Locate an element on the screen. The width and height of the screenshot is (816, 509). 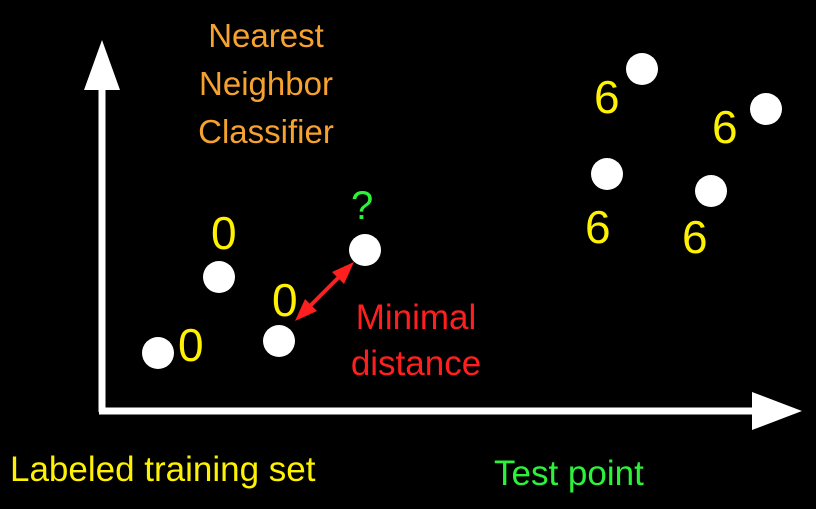
minimal-distance-label: Minimal distance is located at coordinates (416, 341).